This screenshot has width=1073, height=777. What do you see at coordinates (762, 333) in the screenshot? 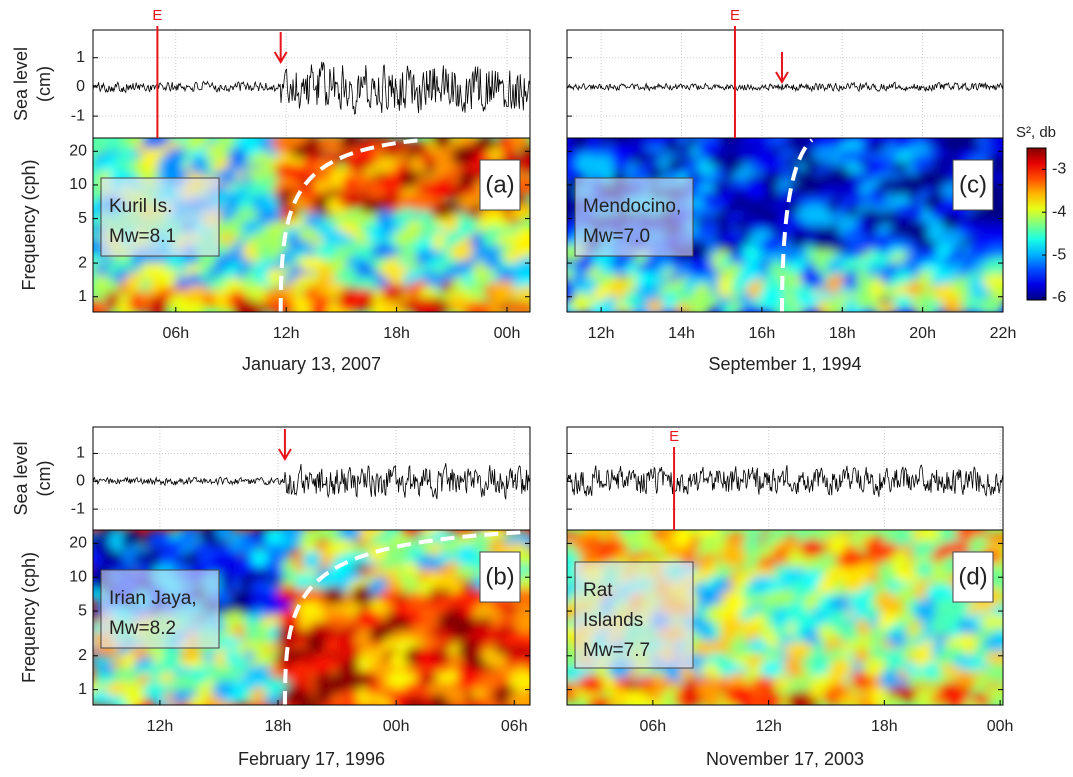
I see `x-tick-label: 16h` at bounding box center [762, 333].